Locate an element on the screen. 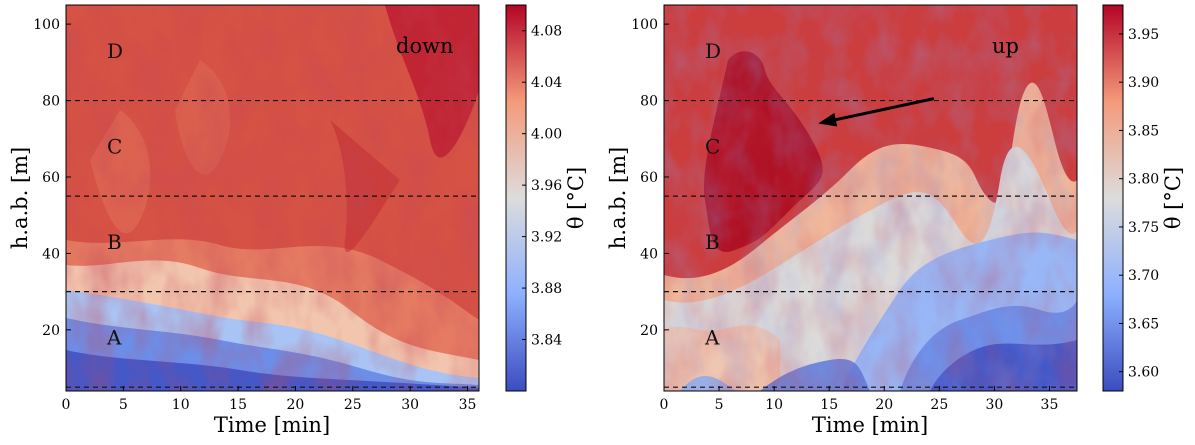 This screenshot has width=1195, height=445. left-region-labels: A B C D is located at coordinates (114, 194).